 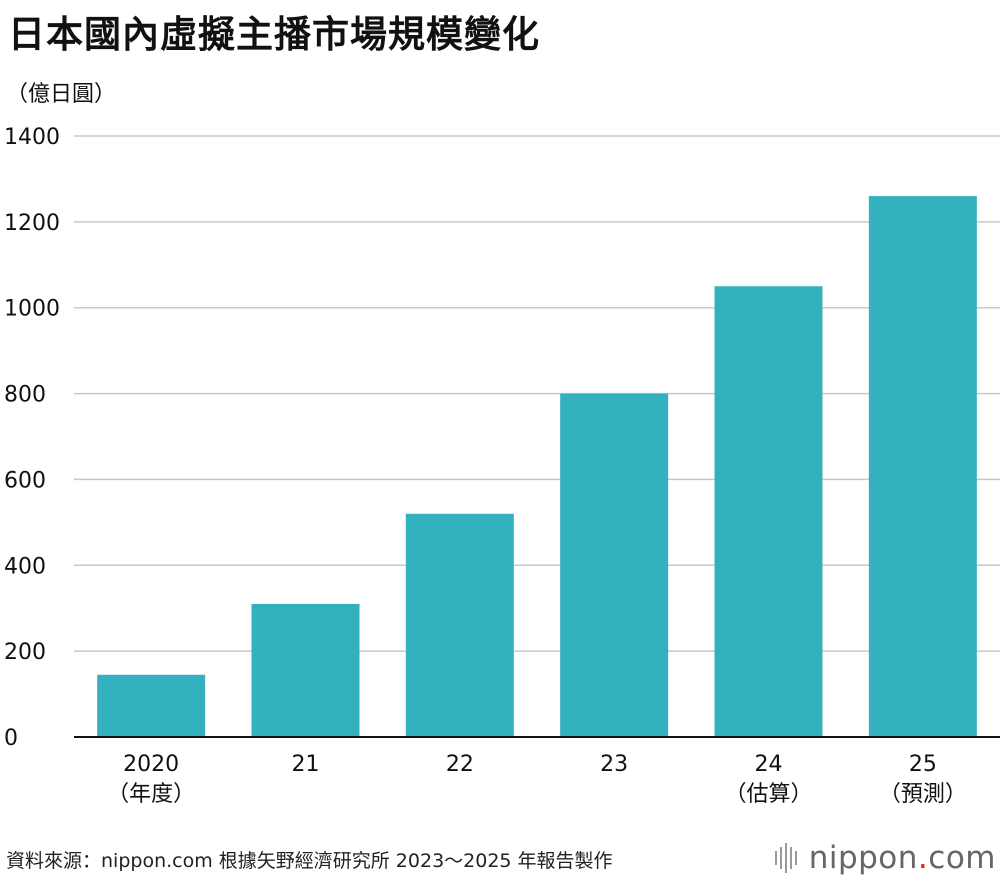 What do you see at coordinates (32, 223) in the screenshot?
I see `y-tick-label: 1200` at bounding box center [32, 223].